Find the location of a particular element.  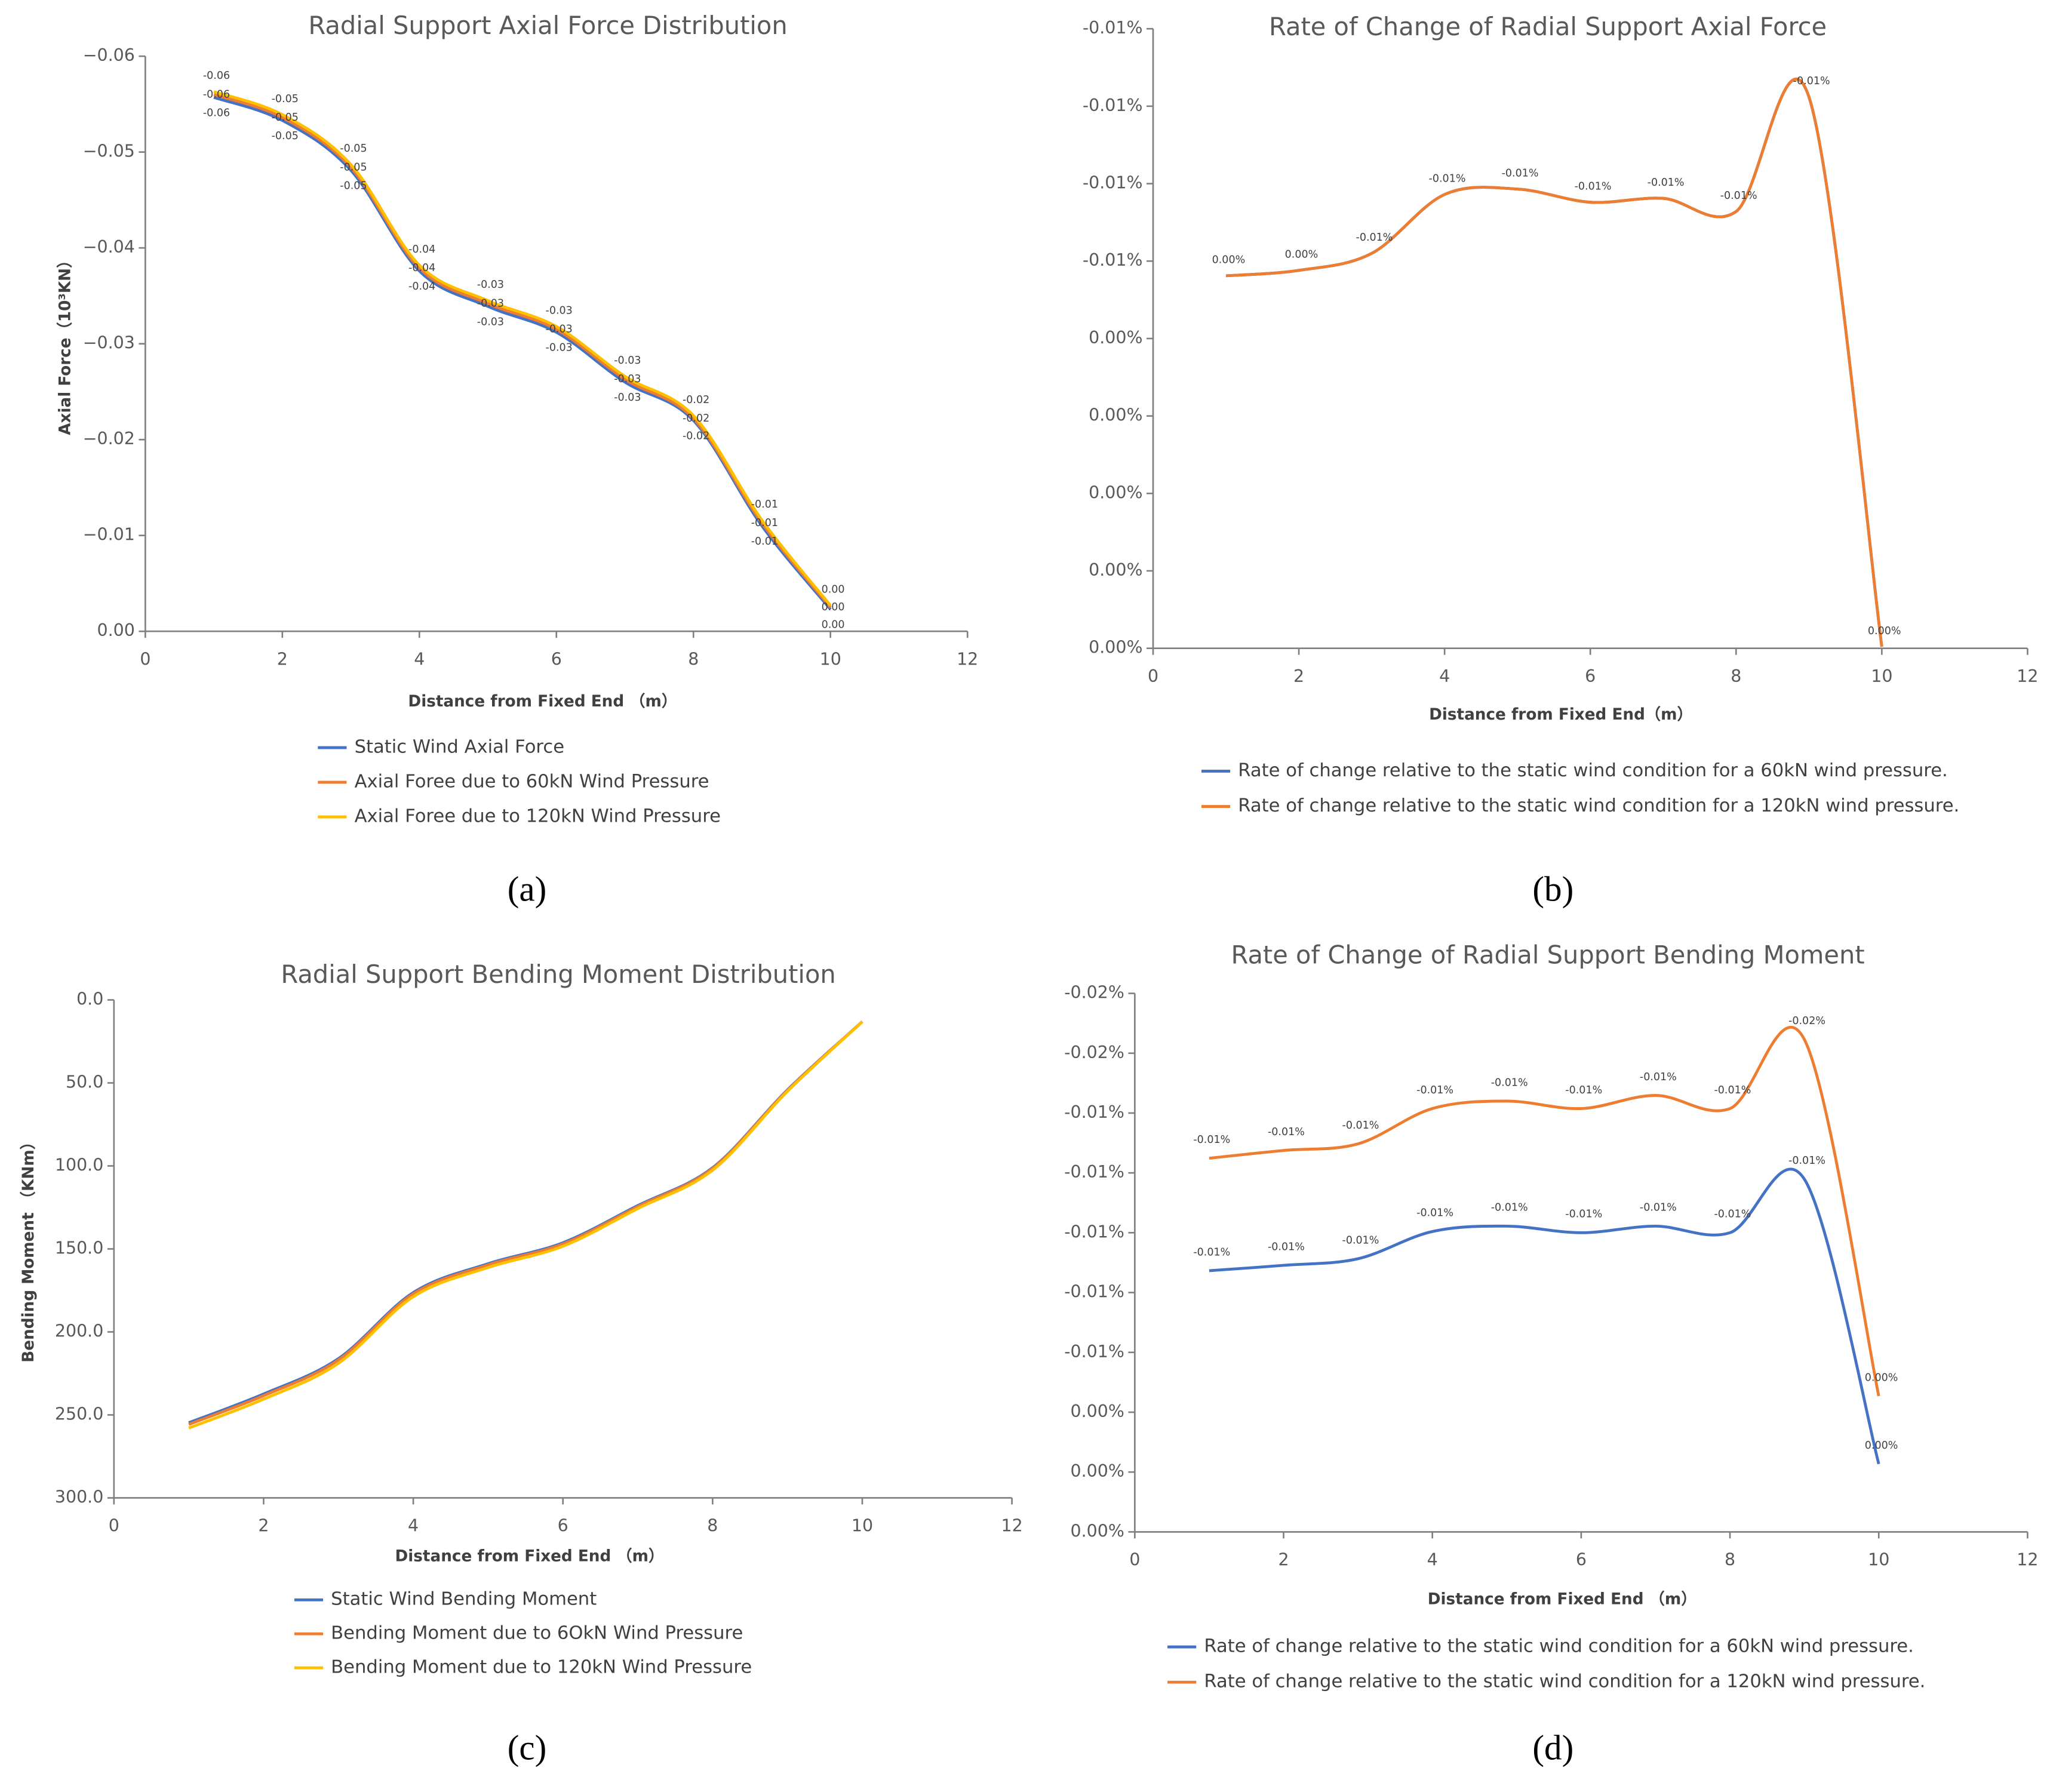

y-tick-label: −0.05 is located at coordinates (109, 151).